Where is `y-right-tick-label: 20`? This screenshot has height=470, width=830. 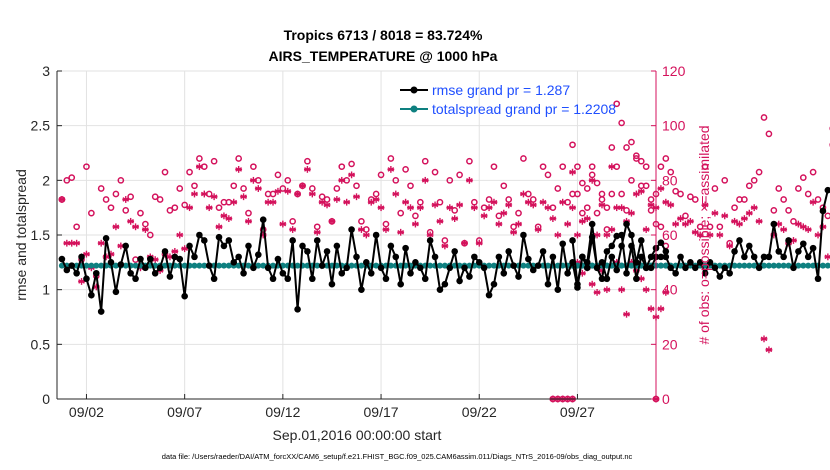
y-right-tick-label: 20 is located at coordinates (670, 344).